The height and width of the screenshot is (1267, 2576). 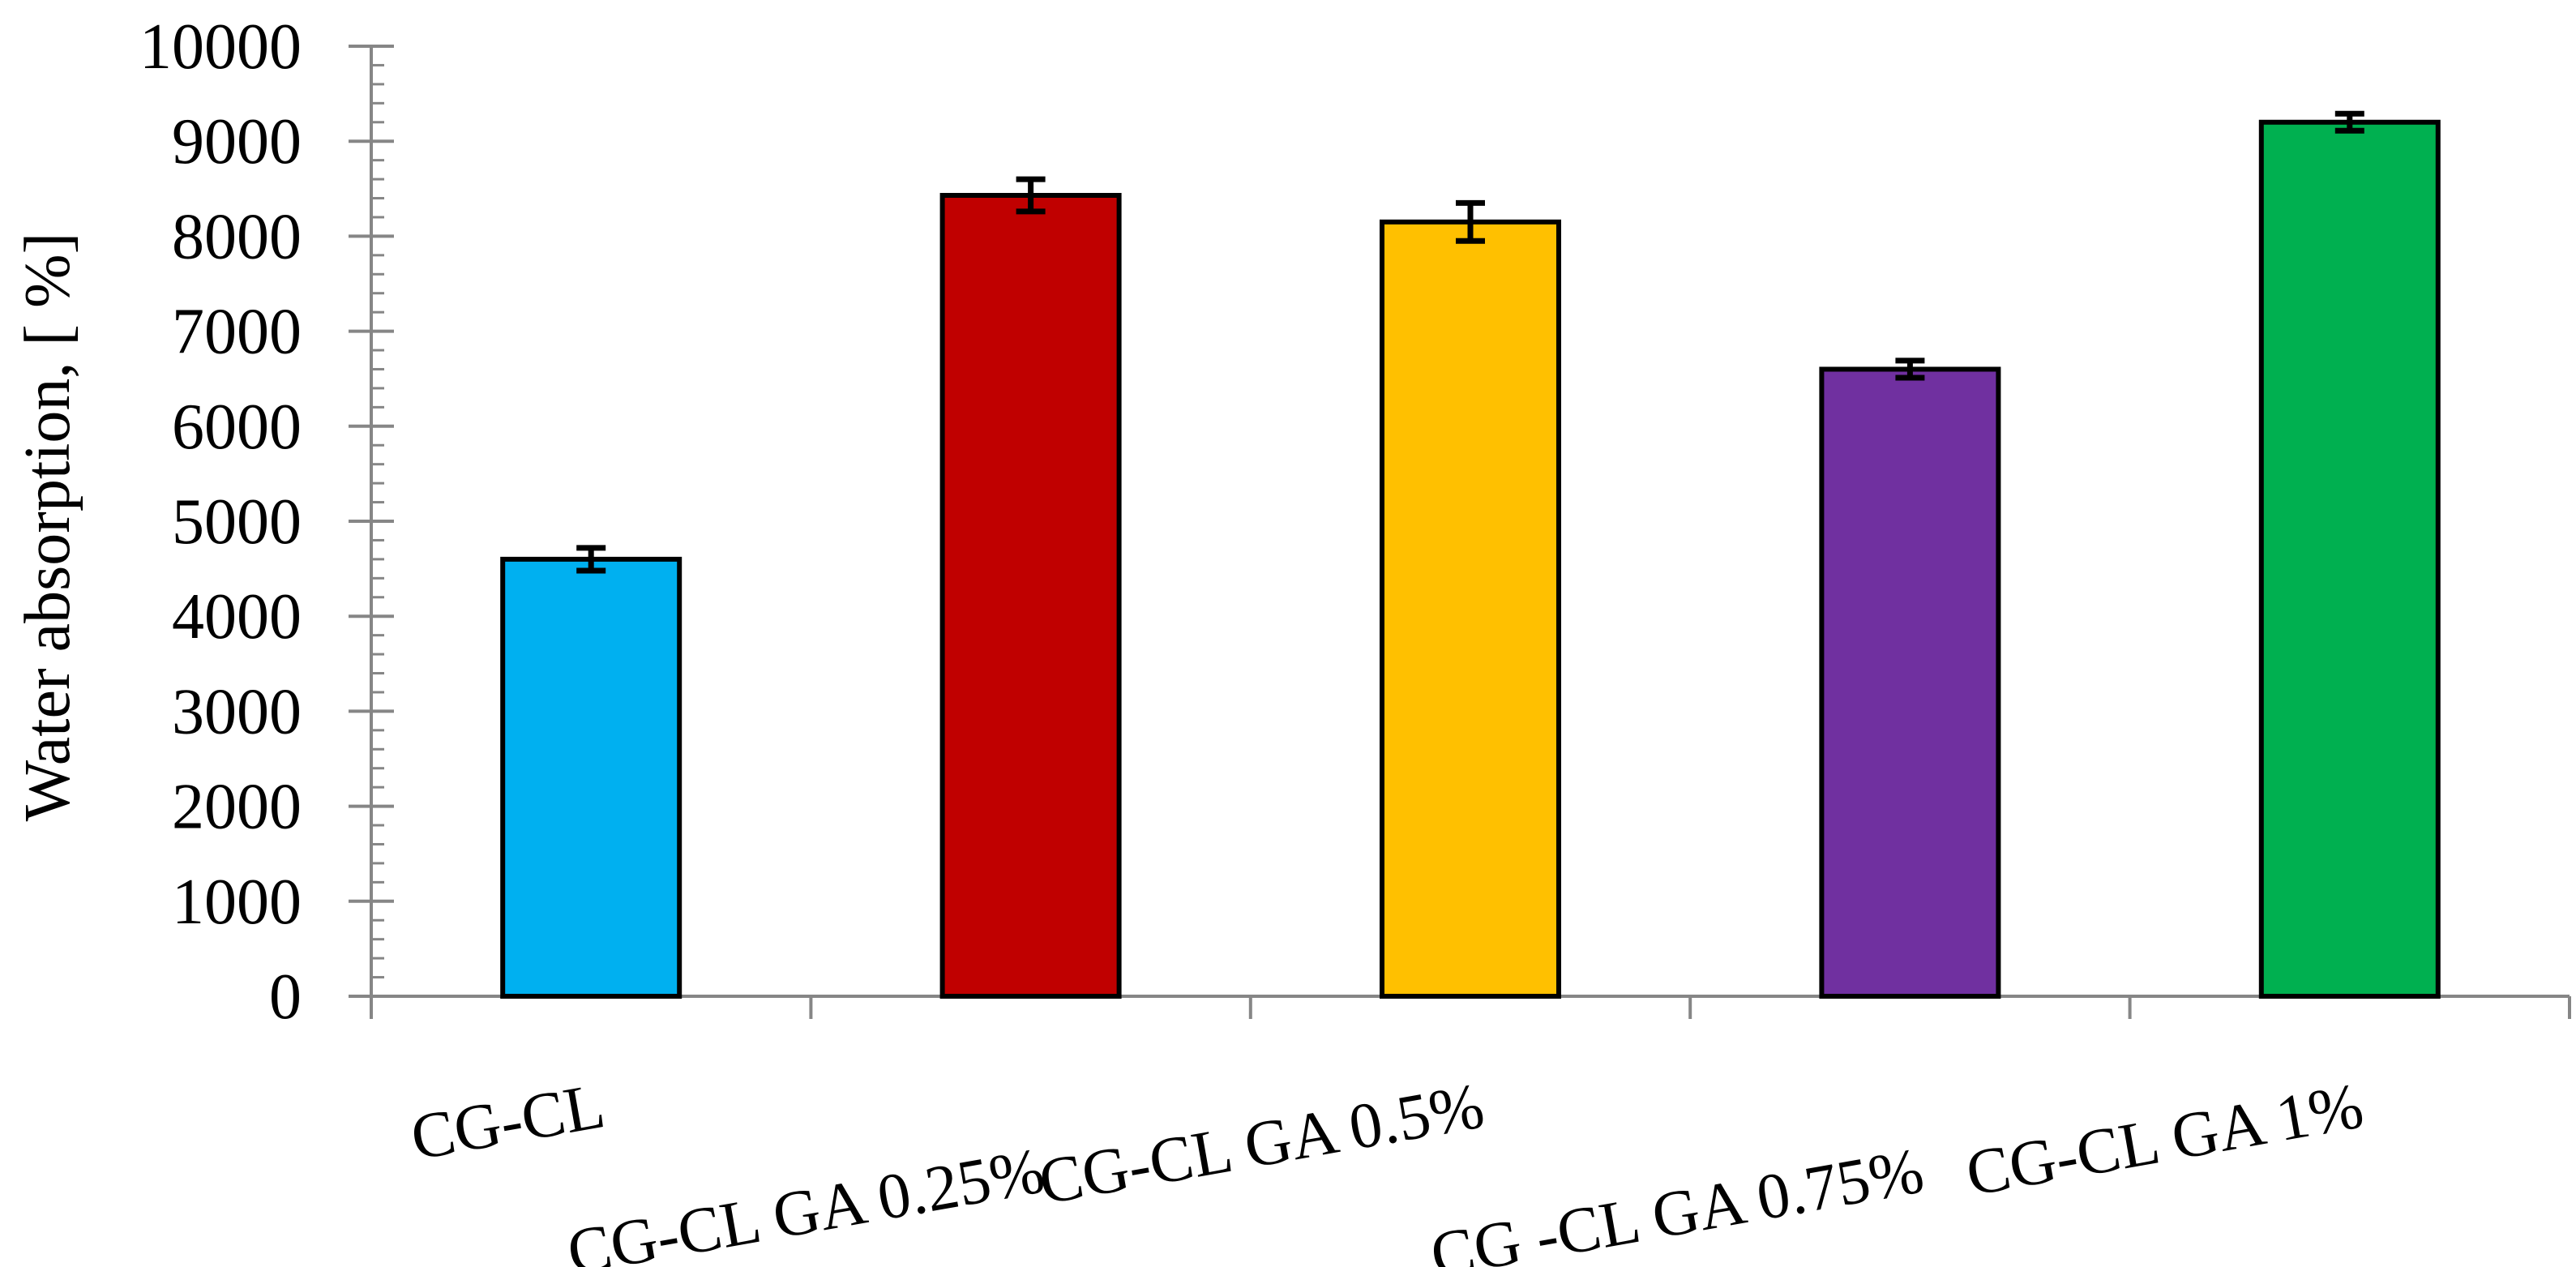 I want to click on y-tick-label: 0, so click(x=285, y=997).